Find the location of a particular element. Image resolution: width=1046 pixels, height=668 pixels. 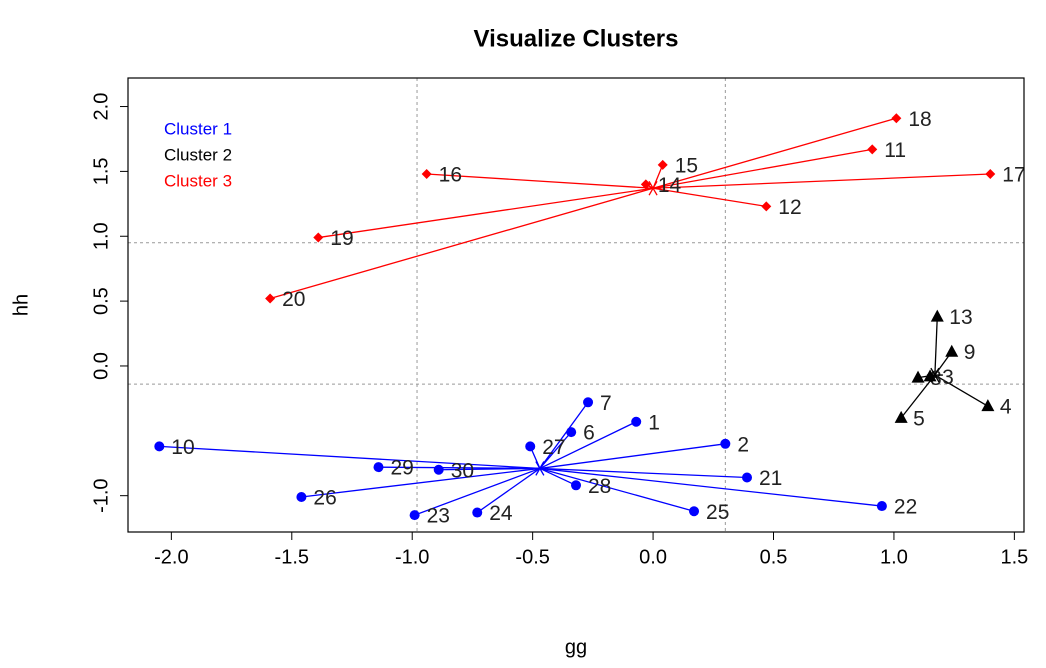

y-tick-label: 0.0 is located at coordinates (101, 366).